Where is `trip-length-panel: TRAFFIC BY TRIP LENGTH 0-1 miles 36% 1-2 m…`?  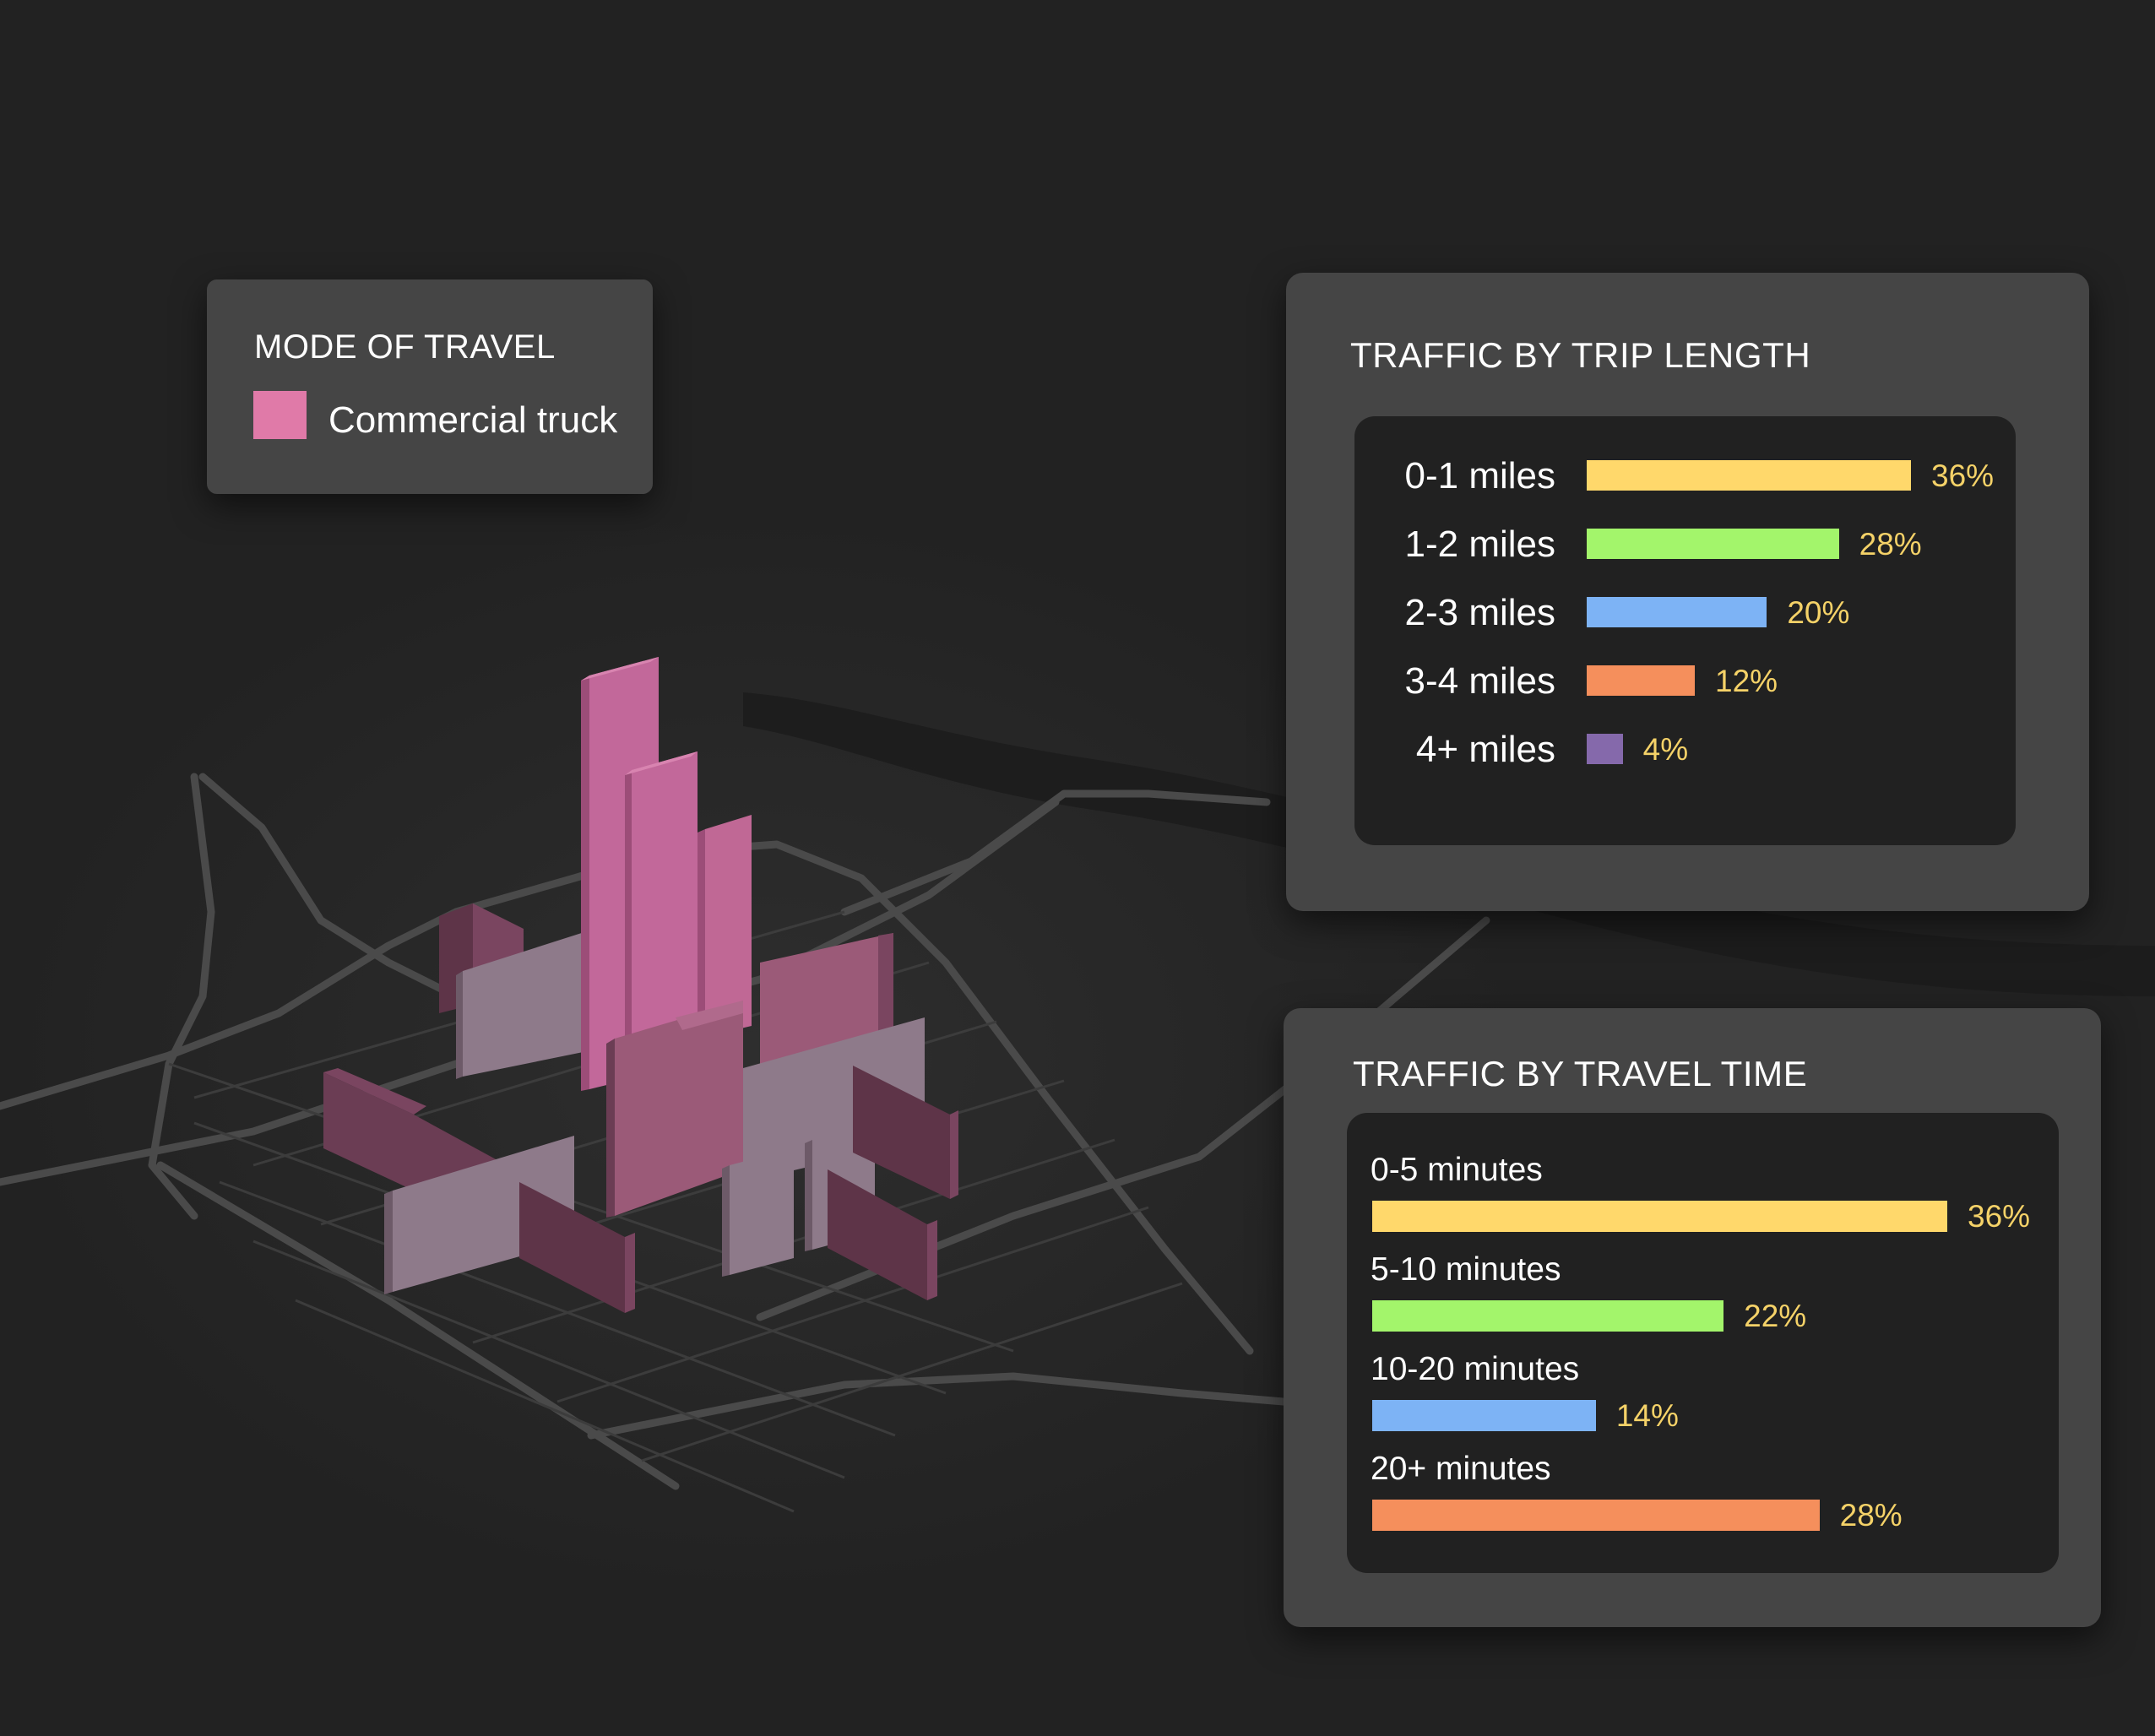 trip-length-panel: TRAFFIC BY TRIP LENGTH 0-1 miles 36% 1-2 m… is located at coordinates (1687, 592).